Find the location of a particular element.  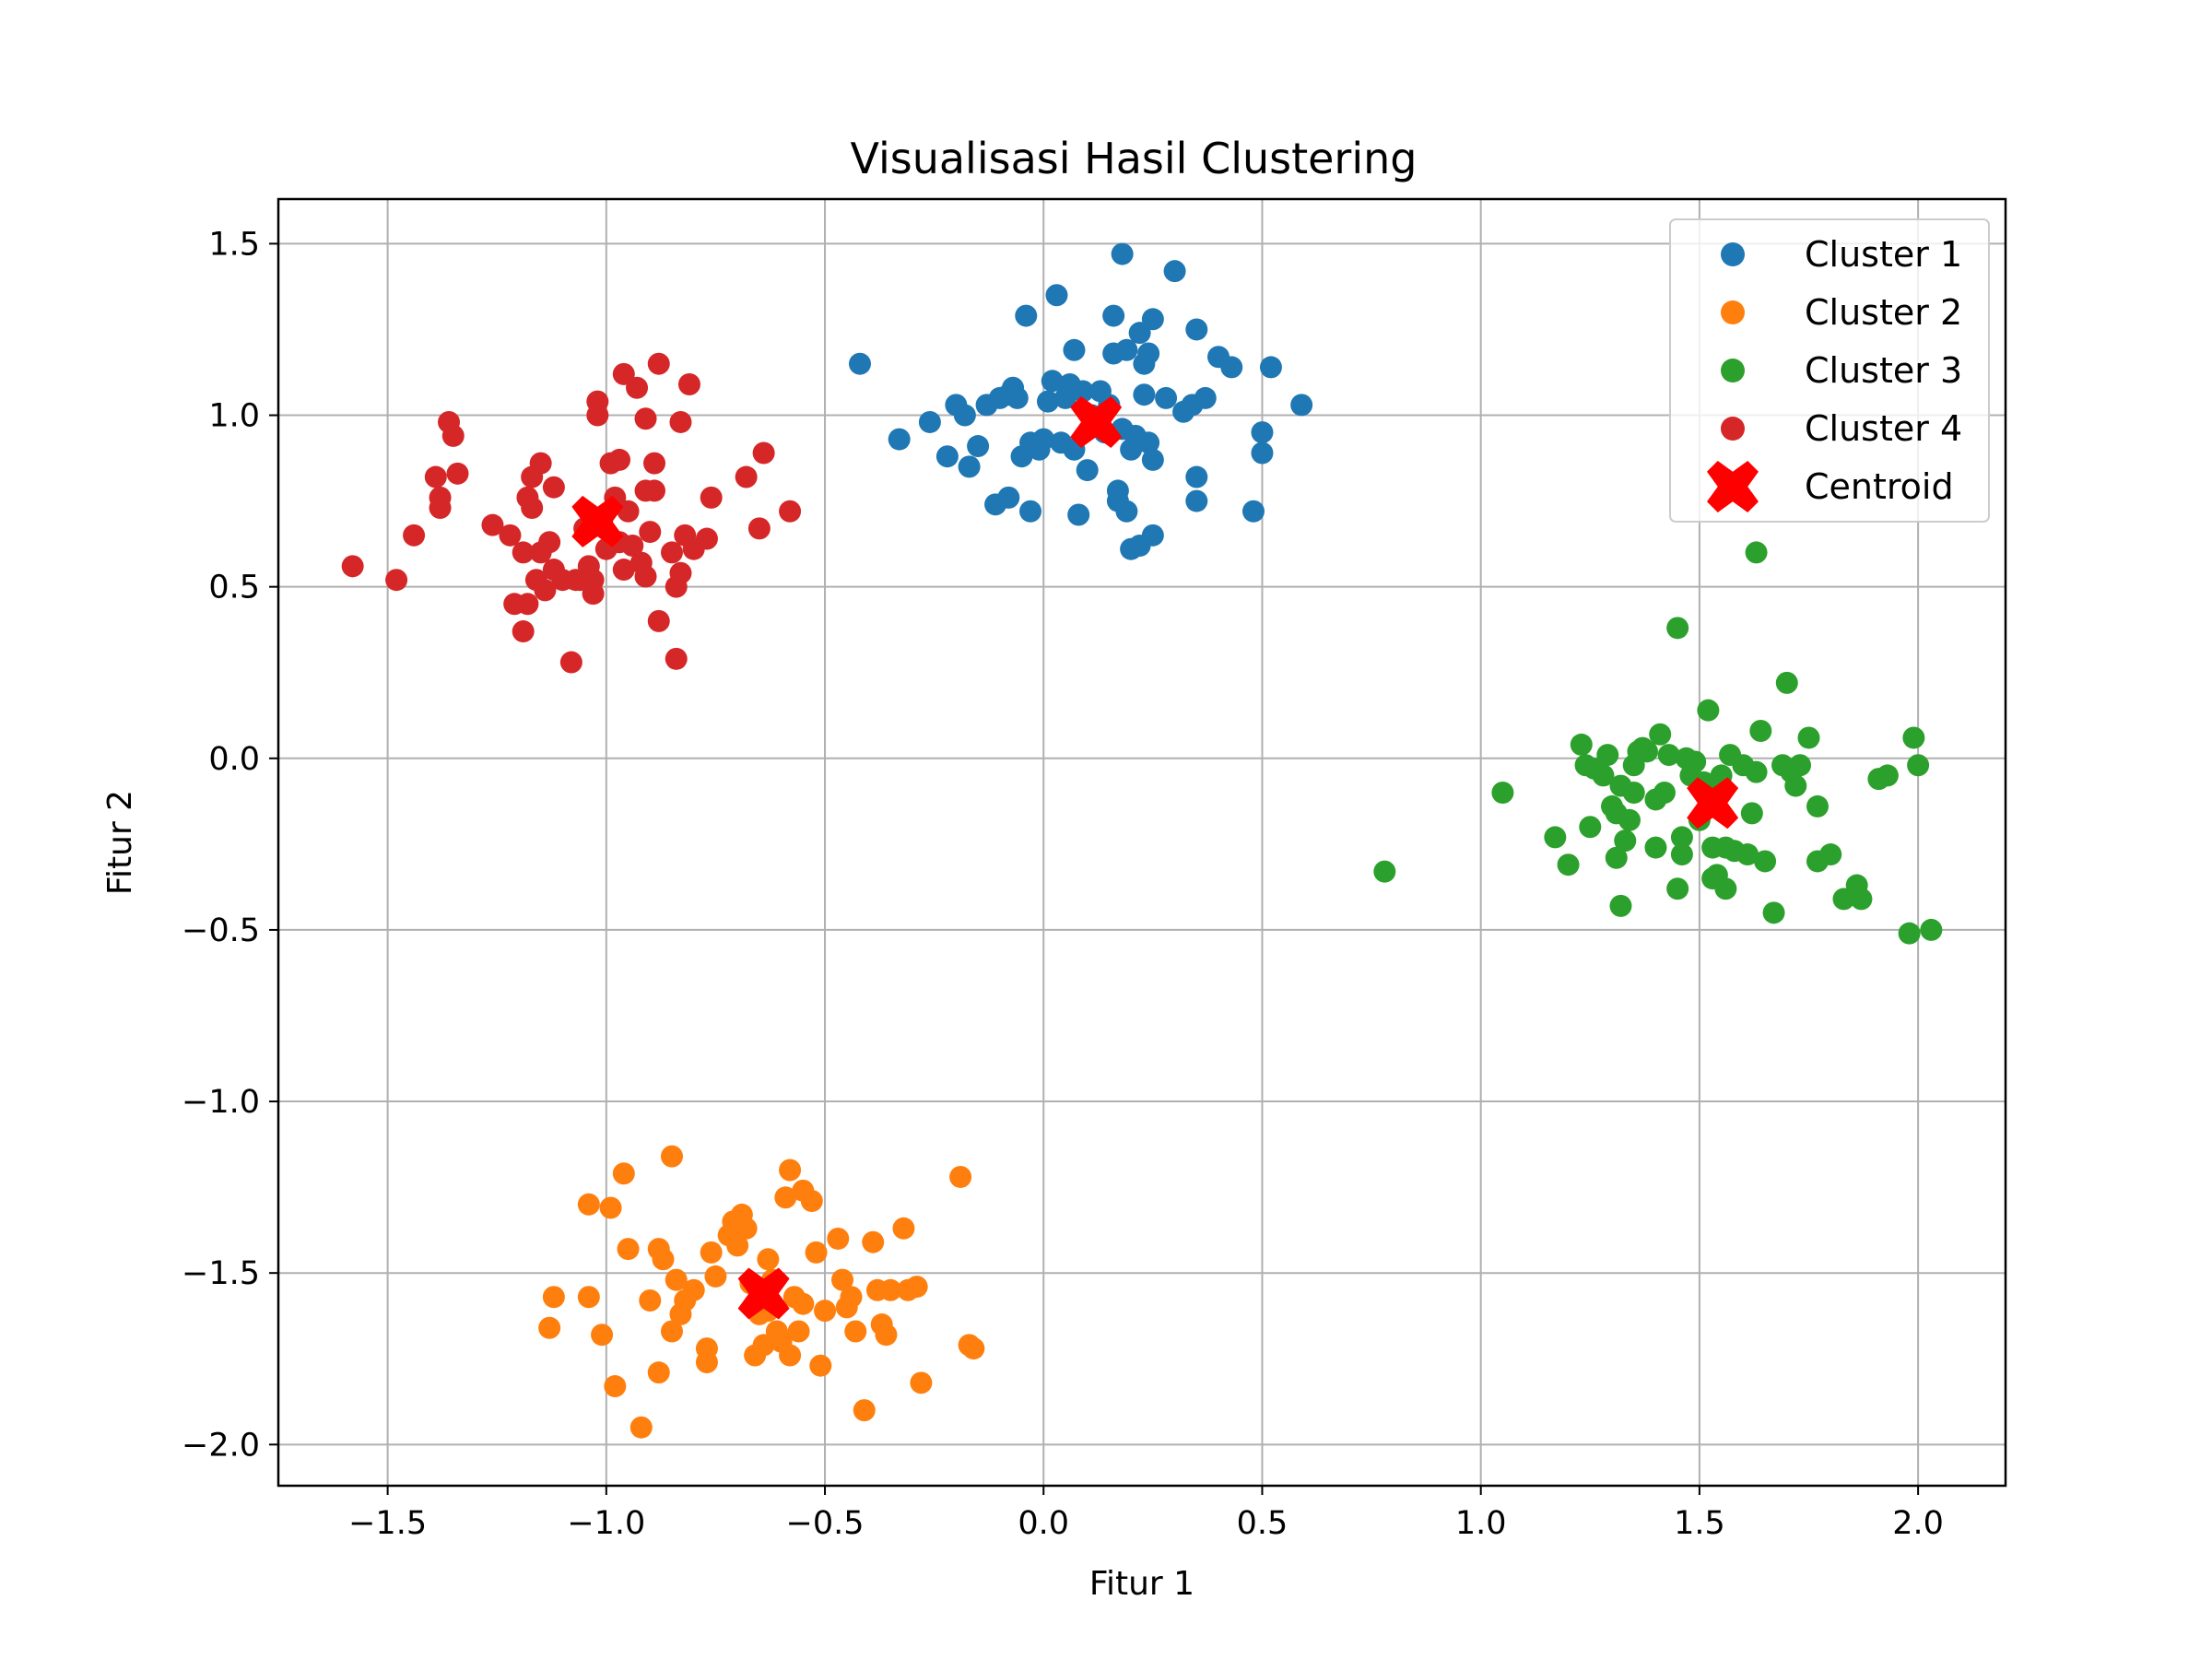

y-tick-label: −1.0 is located at coordinates (221, 1102).